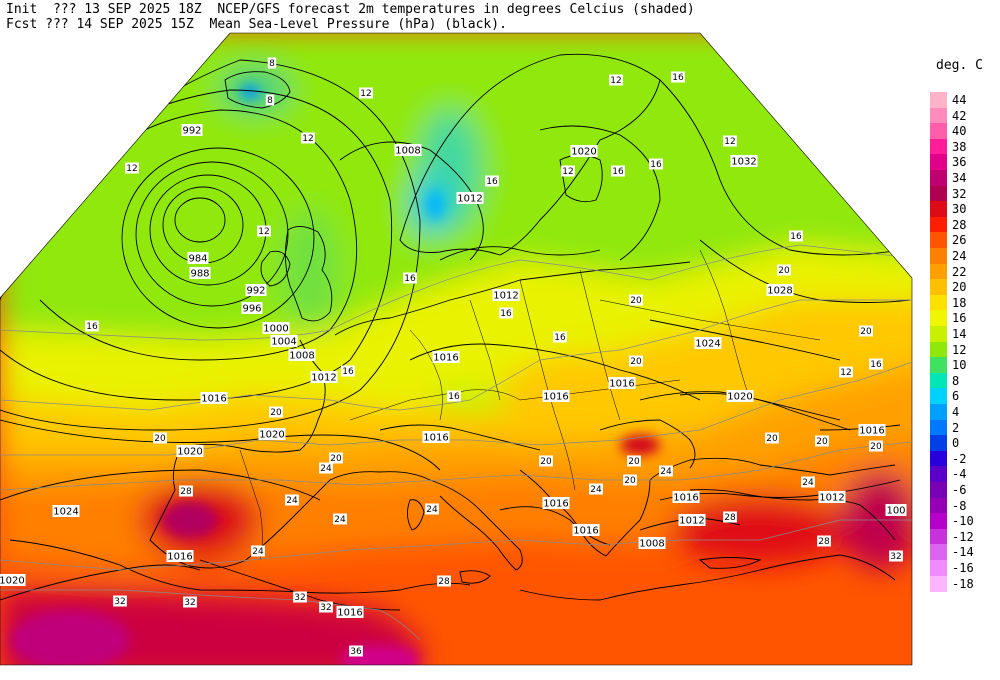 The height and width of the screenshot is (680, 1000). Describe the element at coordinates (959, 396) in the screenshot. I see `legend-entry: 6` at that location.